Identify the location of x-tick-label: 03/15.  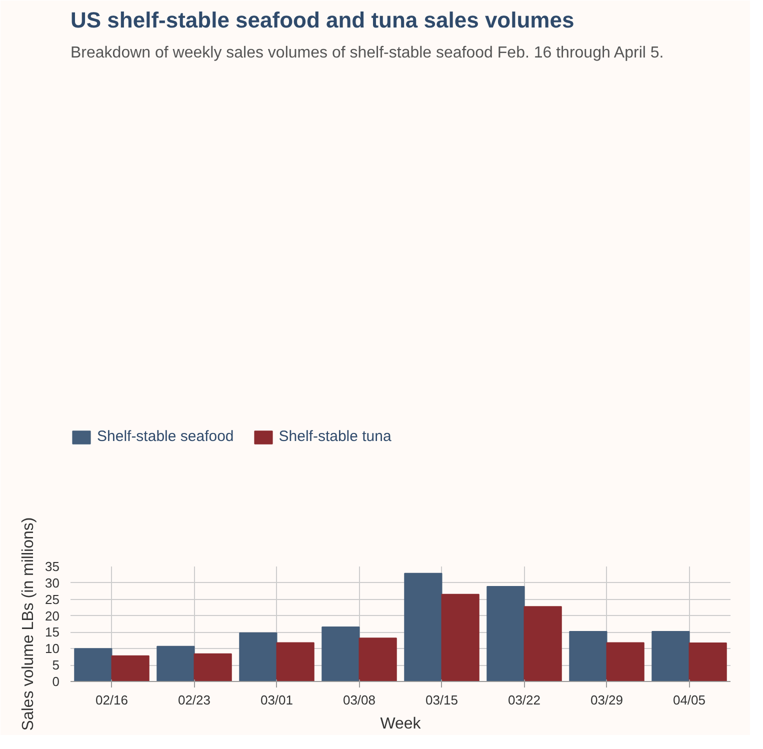
(441, 700).